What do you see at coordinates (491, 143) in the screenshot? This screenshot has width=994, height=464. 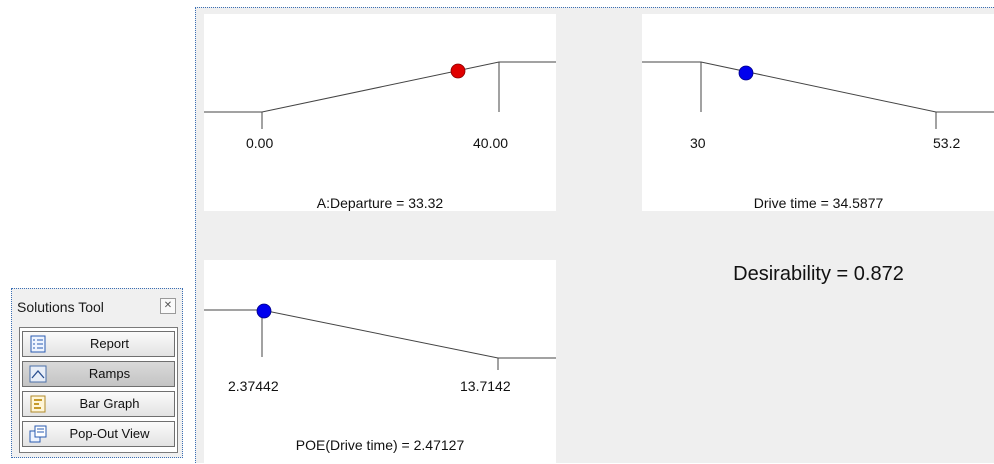 I see `departure-high-label: 40.00` at bounding box center [491, 143].